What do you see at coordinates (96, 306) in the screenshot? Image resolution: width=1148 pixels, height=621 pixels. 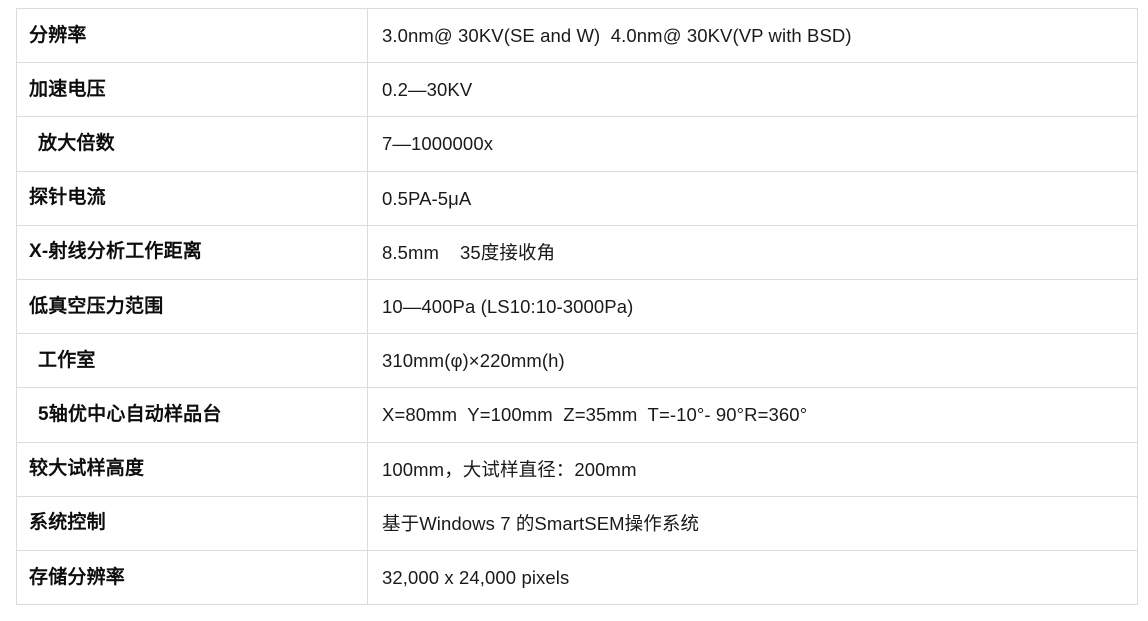 I see `spec-label-text: 低真空压力范围` at bounding box center [96, 306].